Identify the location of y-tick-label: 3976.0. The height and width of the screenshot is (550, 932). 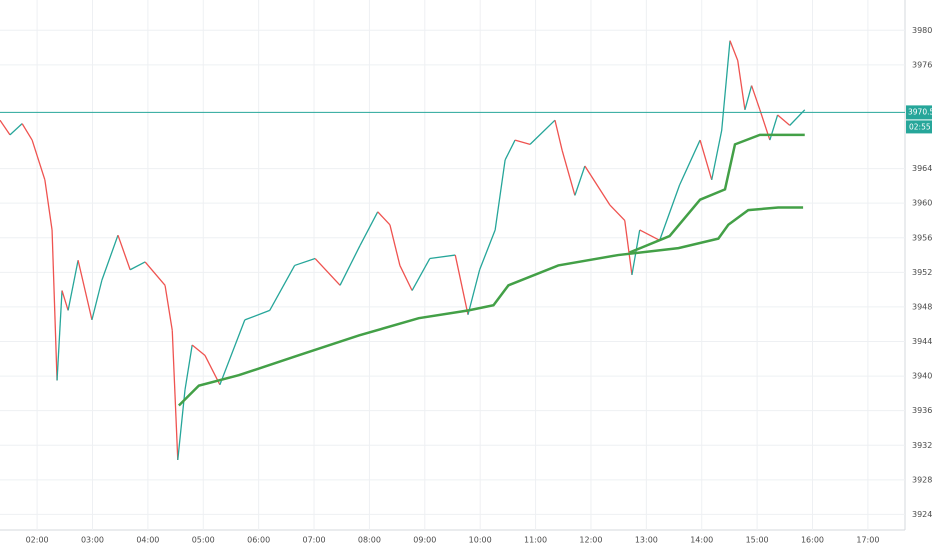
(922, 64).